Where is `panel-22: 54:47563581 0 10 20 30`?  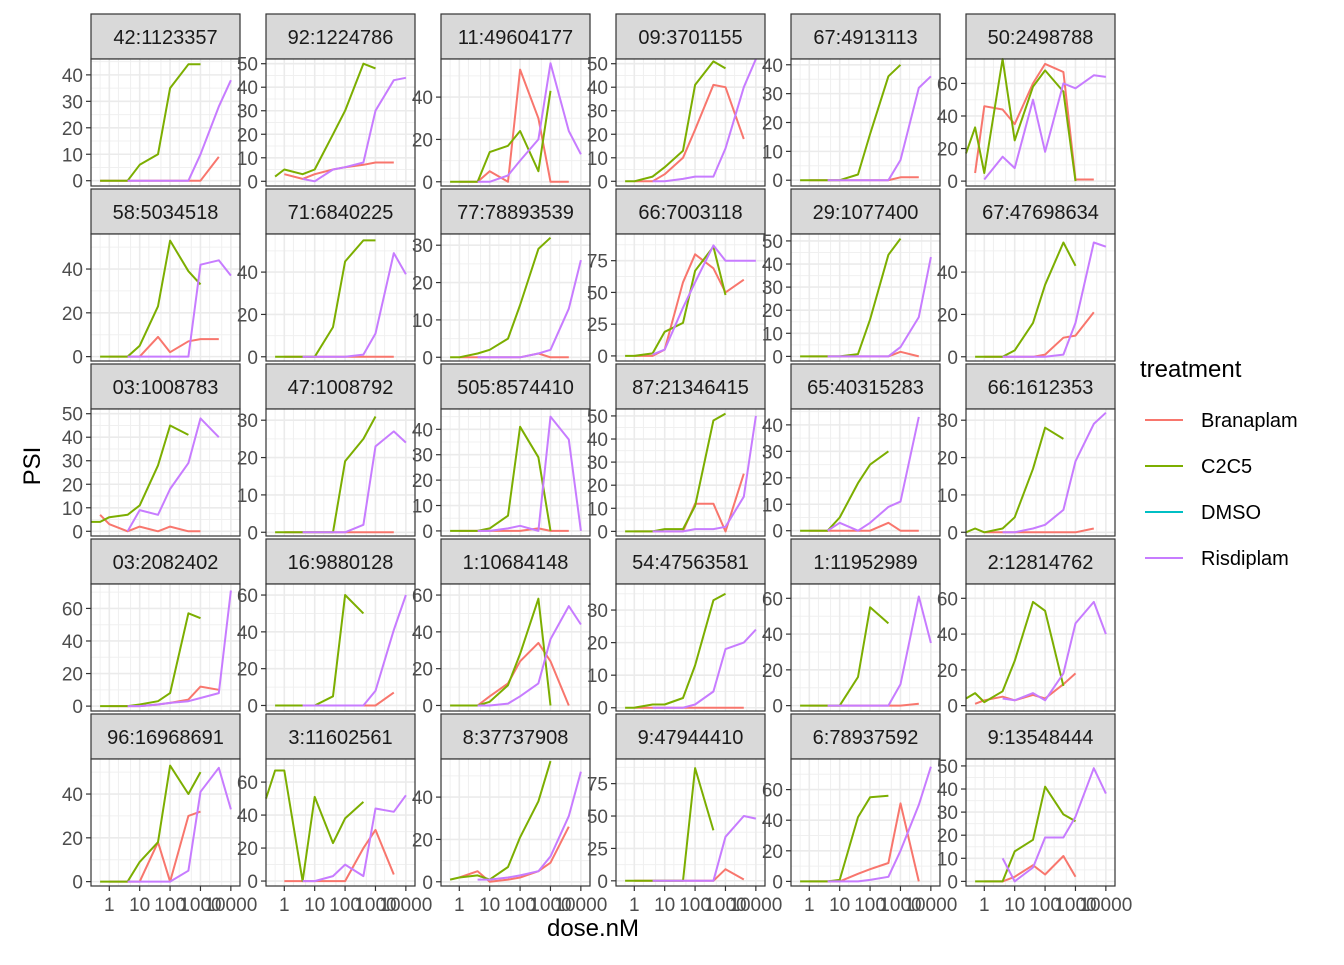
panel-22: 54:47563581 0 10 20 30 is located at coordinates (676, 629).